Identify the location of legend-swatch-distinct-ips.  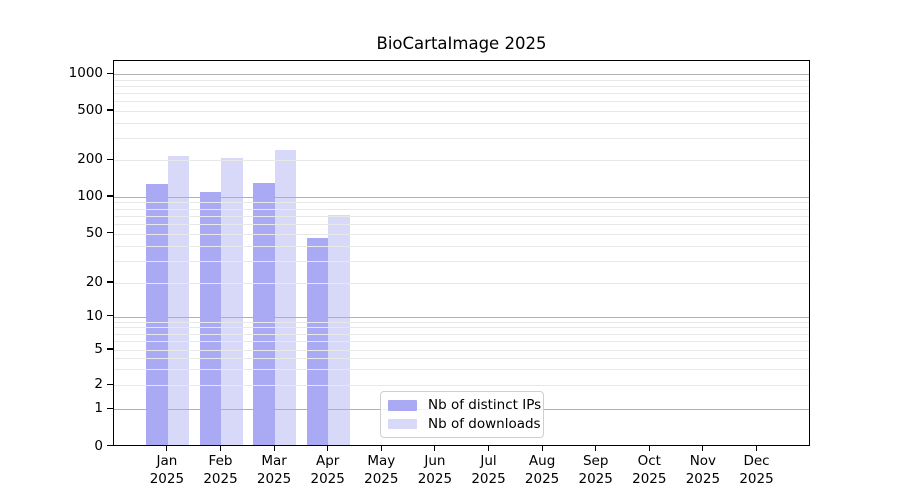
(402, 405).